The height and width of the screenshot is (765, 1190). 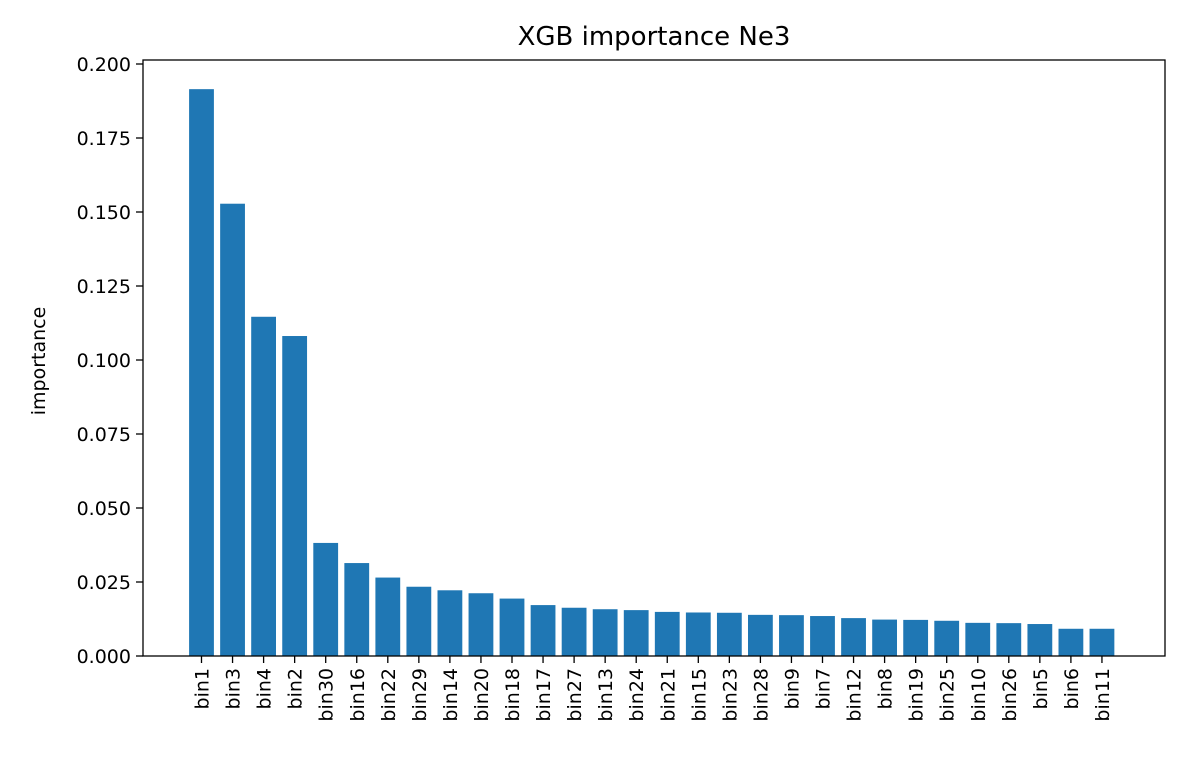 What do you see at coordinates (234, 688) in the screenshot?
I see `x-tick-label: bin3` at bounding box center [234, 688].